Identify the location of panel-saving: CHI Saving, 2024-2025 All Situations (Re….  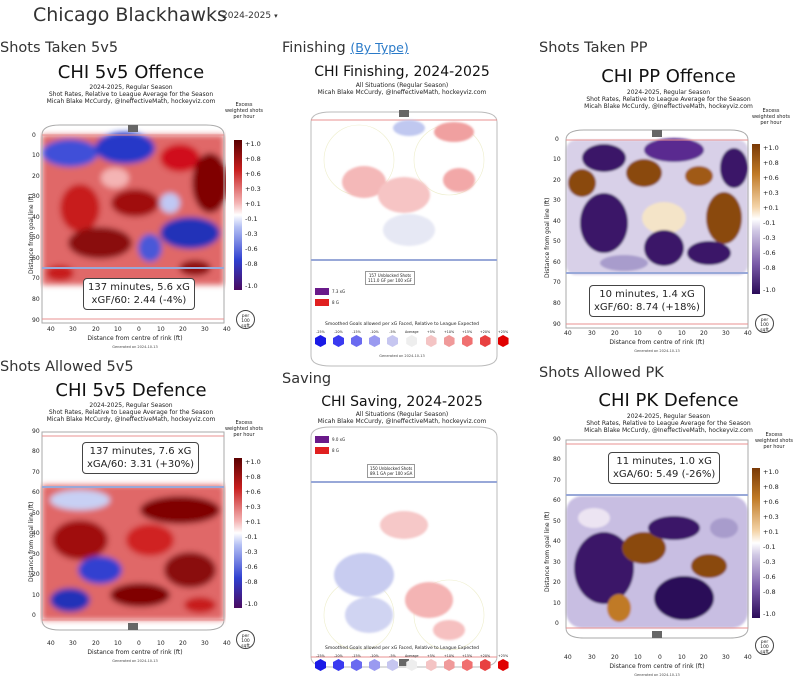
(402, 540).